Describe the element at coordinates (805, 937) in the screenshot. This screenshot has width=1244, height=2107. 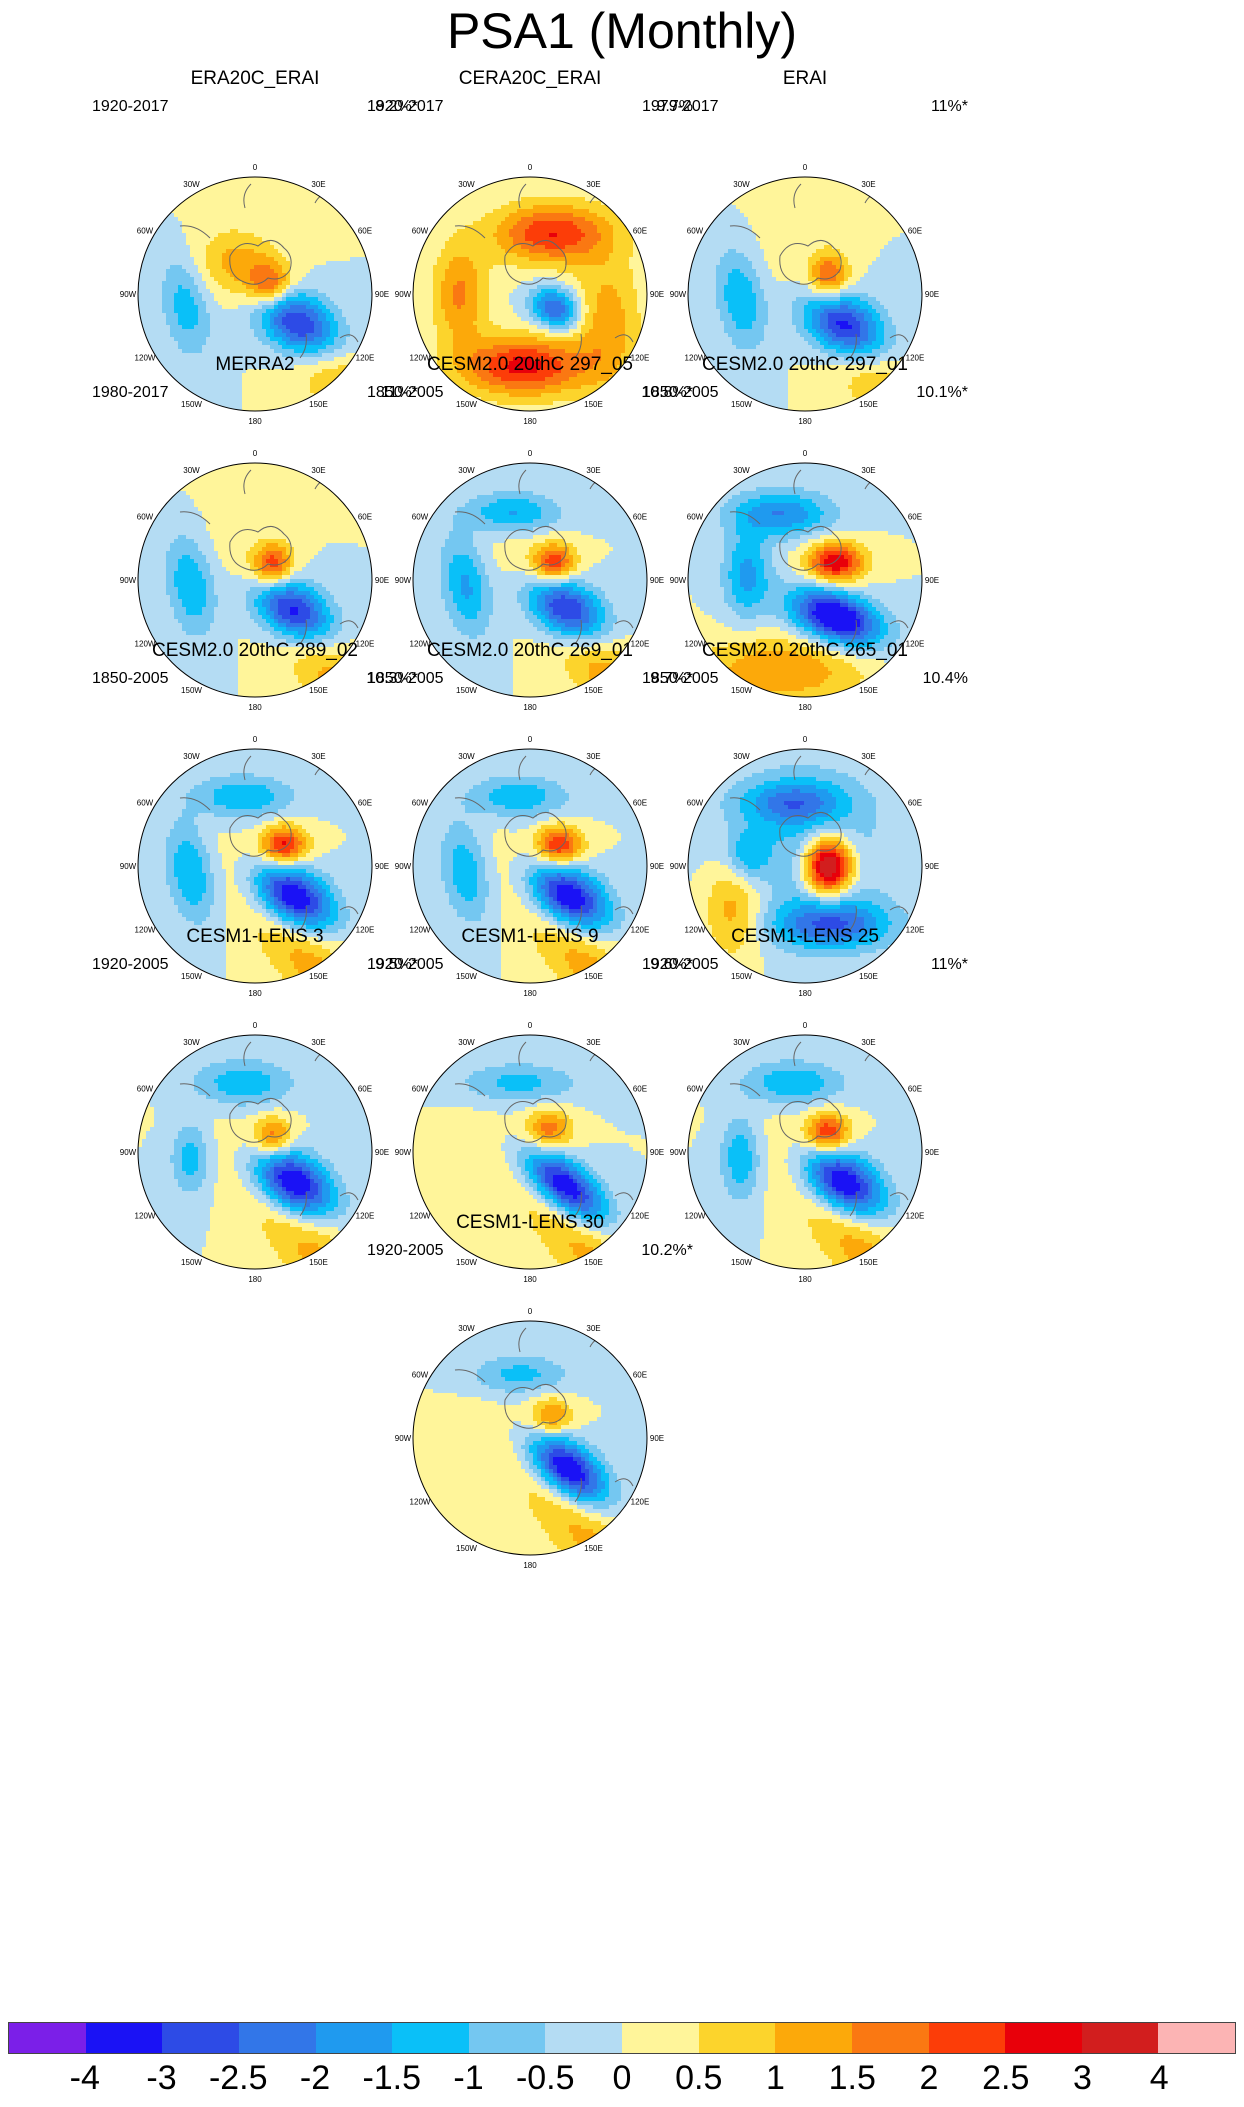
I see `panel-title: CESM1-LENS 25` at that location.